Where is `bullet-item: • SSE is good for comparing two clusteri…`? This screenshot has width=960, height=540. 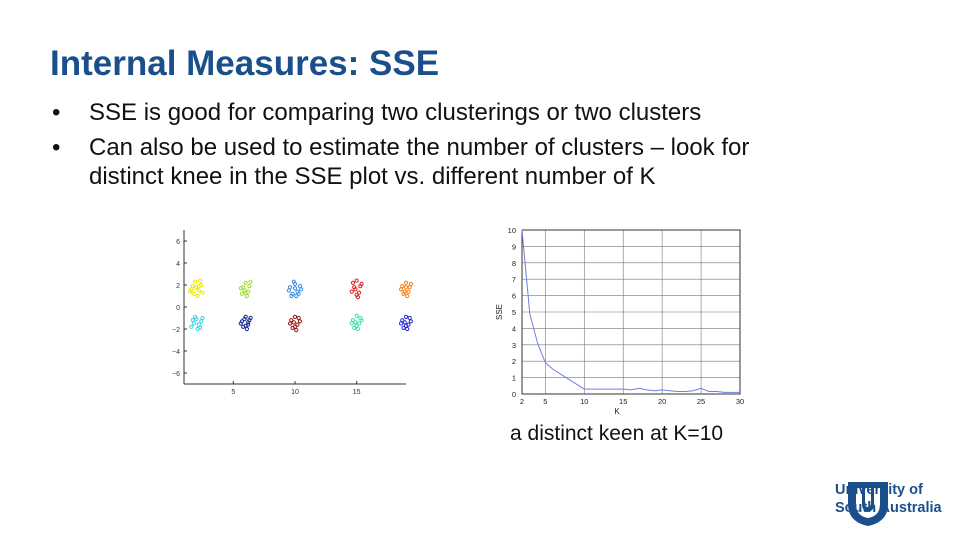
bullet-item: • SSE is good for comparing two clusteri… is located at coordinates (482, 112).